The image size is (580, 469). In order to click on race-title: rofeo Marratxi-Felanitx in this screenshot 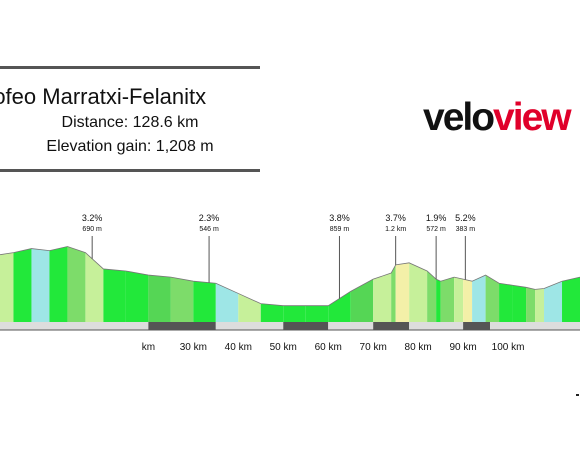, I will do `click(103, 96)`.